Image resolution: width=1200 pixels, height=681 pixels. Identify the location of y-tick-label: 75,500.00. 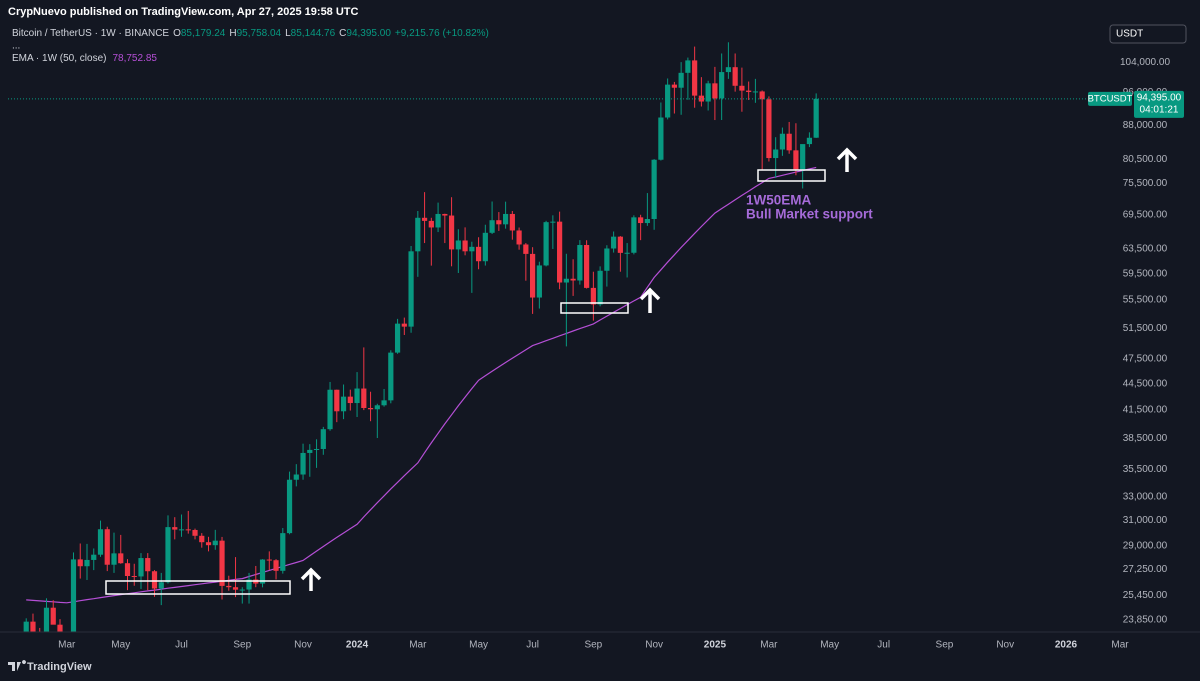
(1145, 183).